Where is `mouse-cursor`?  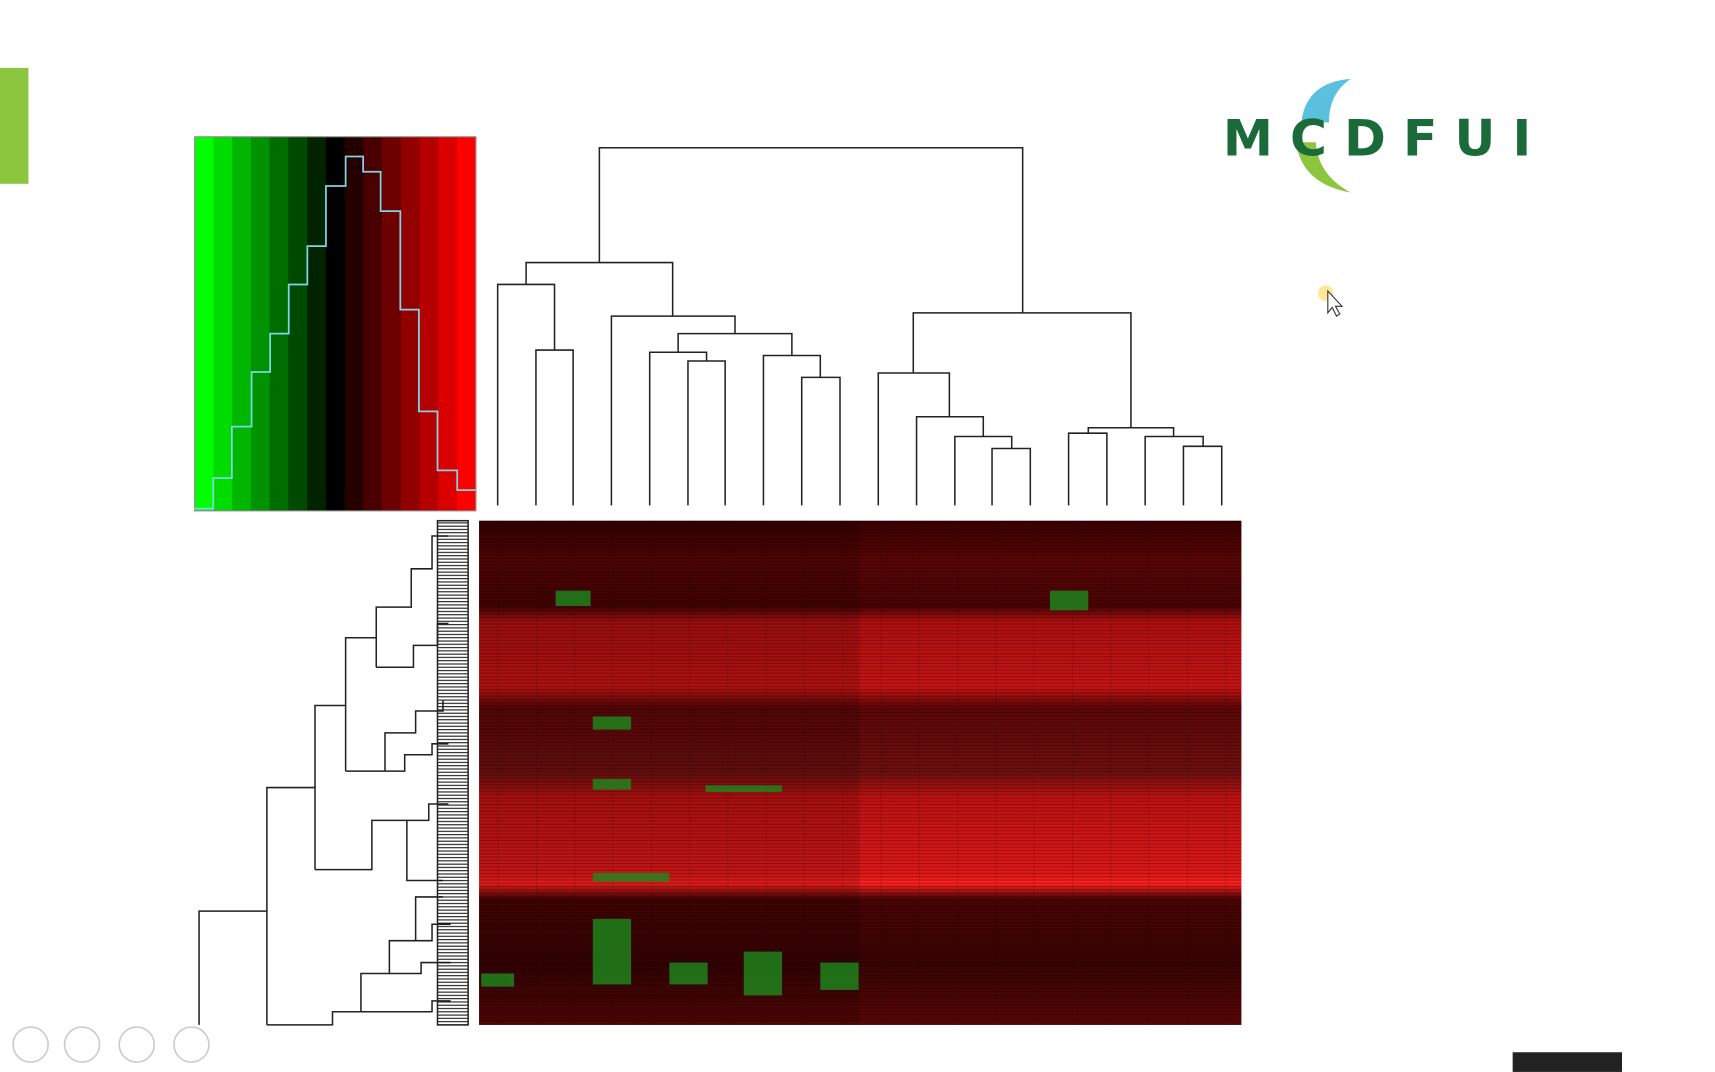 mouse-cursor is located at coordinates (1335, 303).